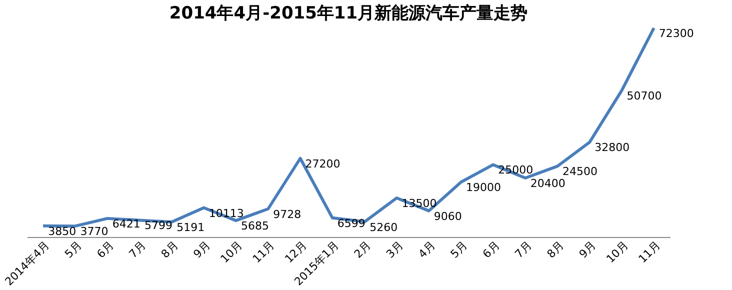 This screenshot has width=732, height=290. I want to click on data-label: 6599, so click(351, 223).